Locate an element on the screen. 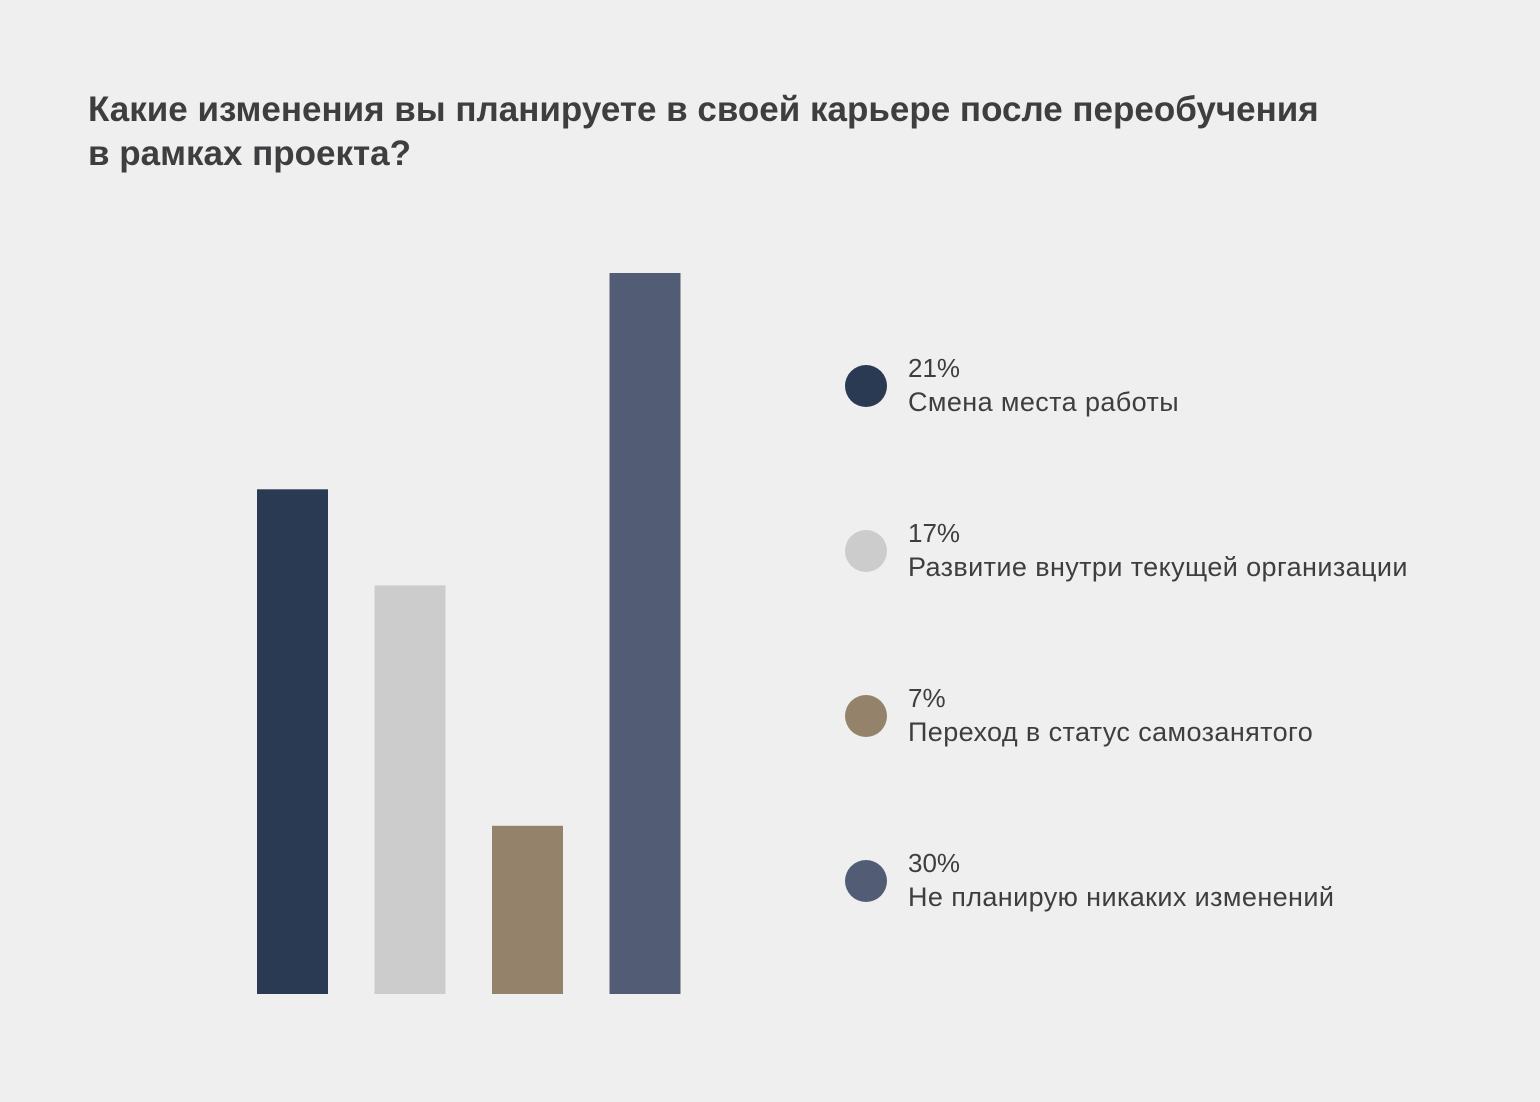 This screenshot has height=1102, width=1540. legend-item: 17% Развитие внутри текущей организации is located at coordinates (1175, 552).